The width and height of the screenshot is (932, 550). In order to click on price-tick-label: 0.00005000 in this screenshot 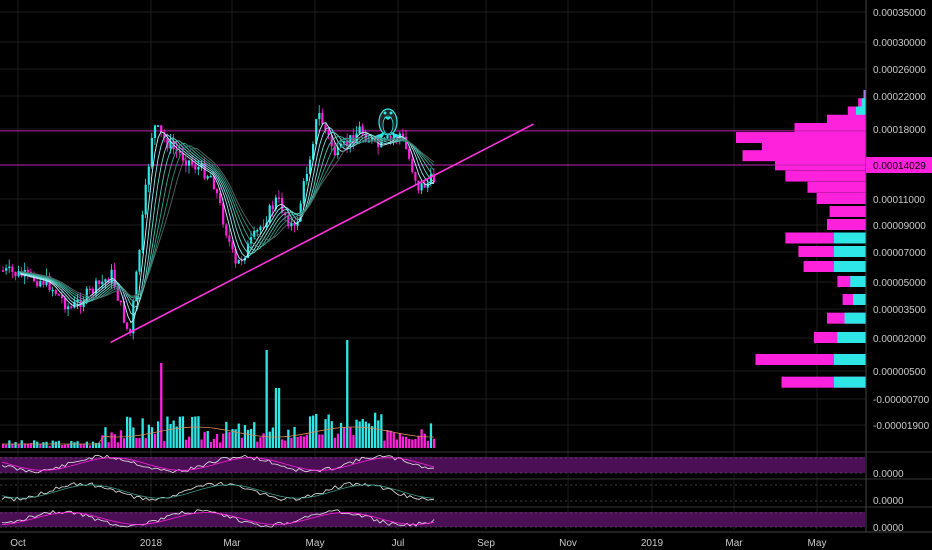, I will do `click(899, 283)`.